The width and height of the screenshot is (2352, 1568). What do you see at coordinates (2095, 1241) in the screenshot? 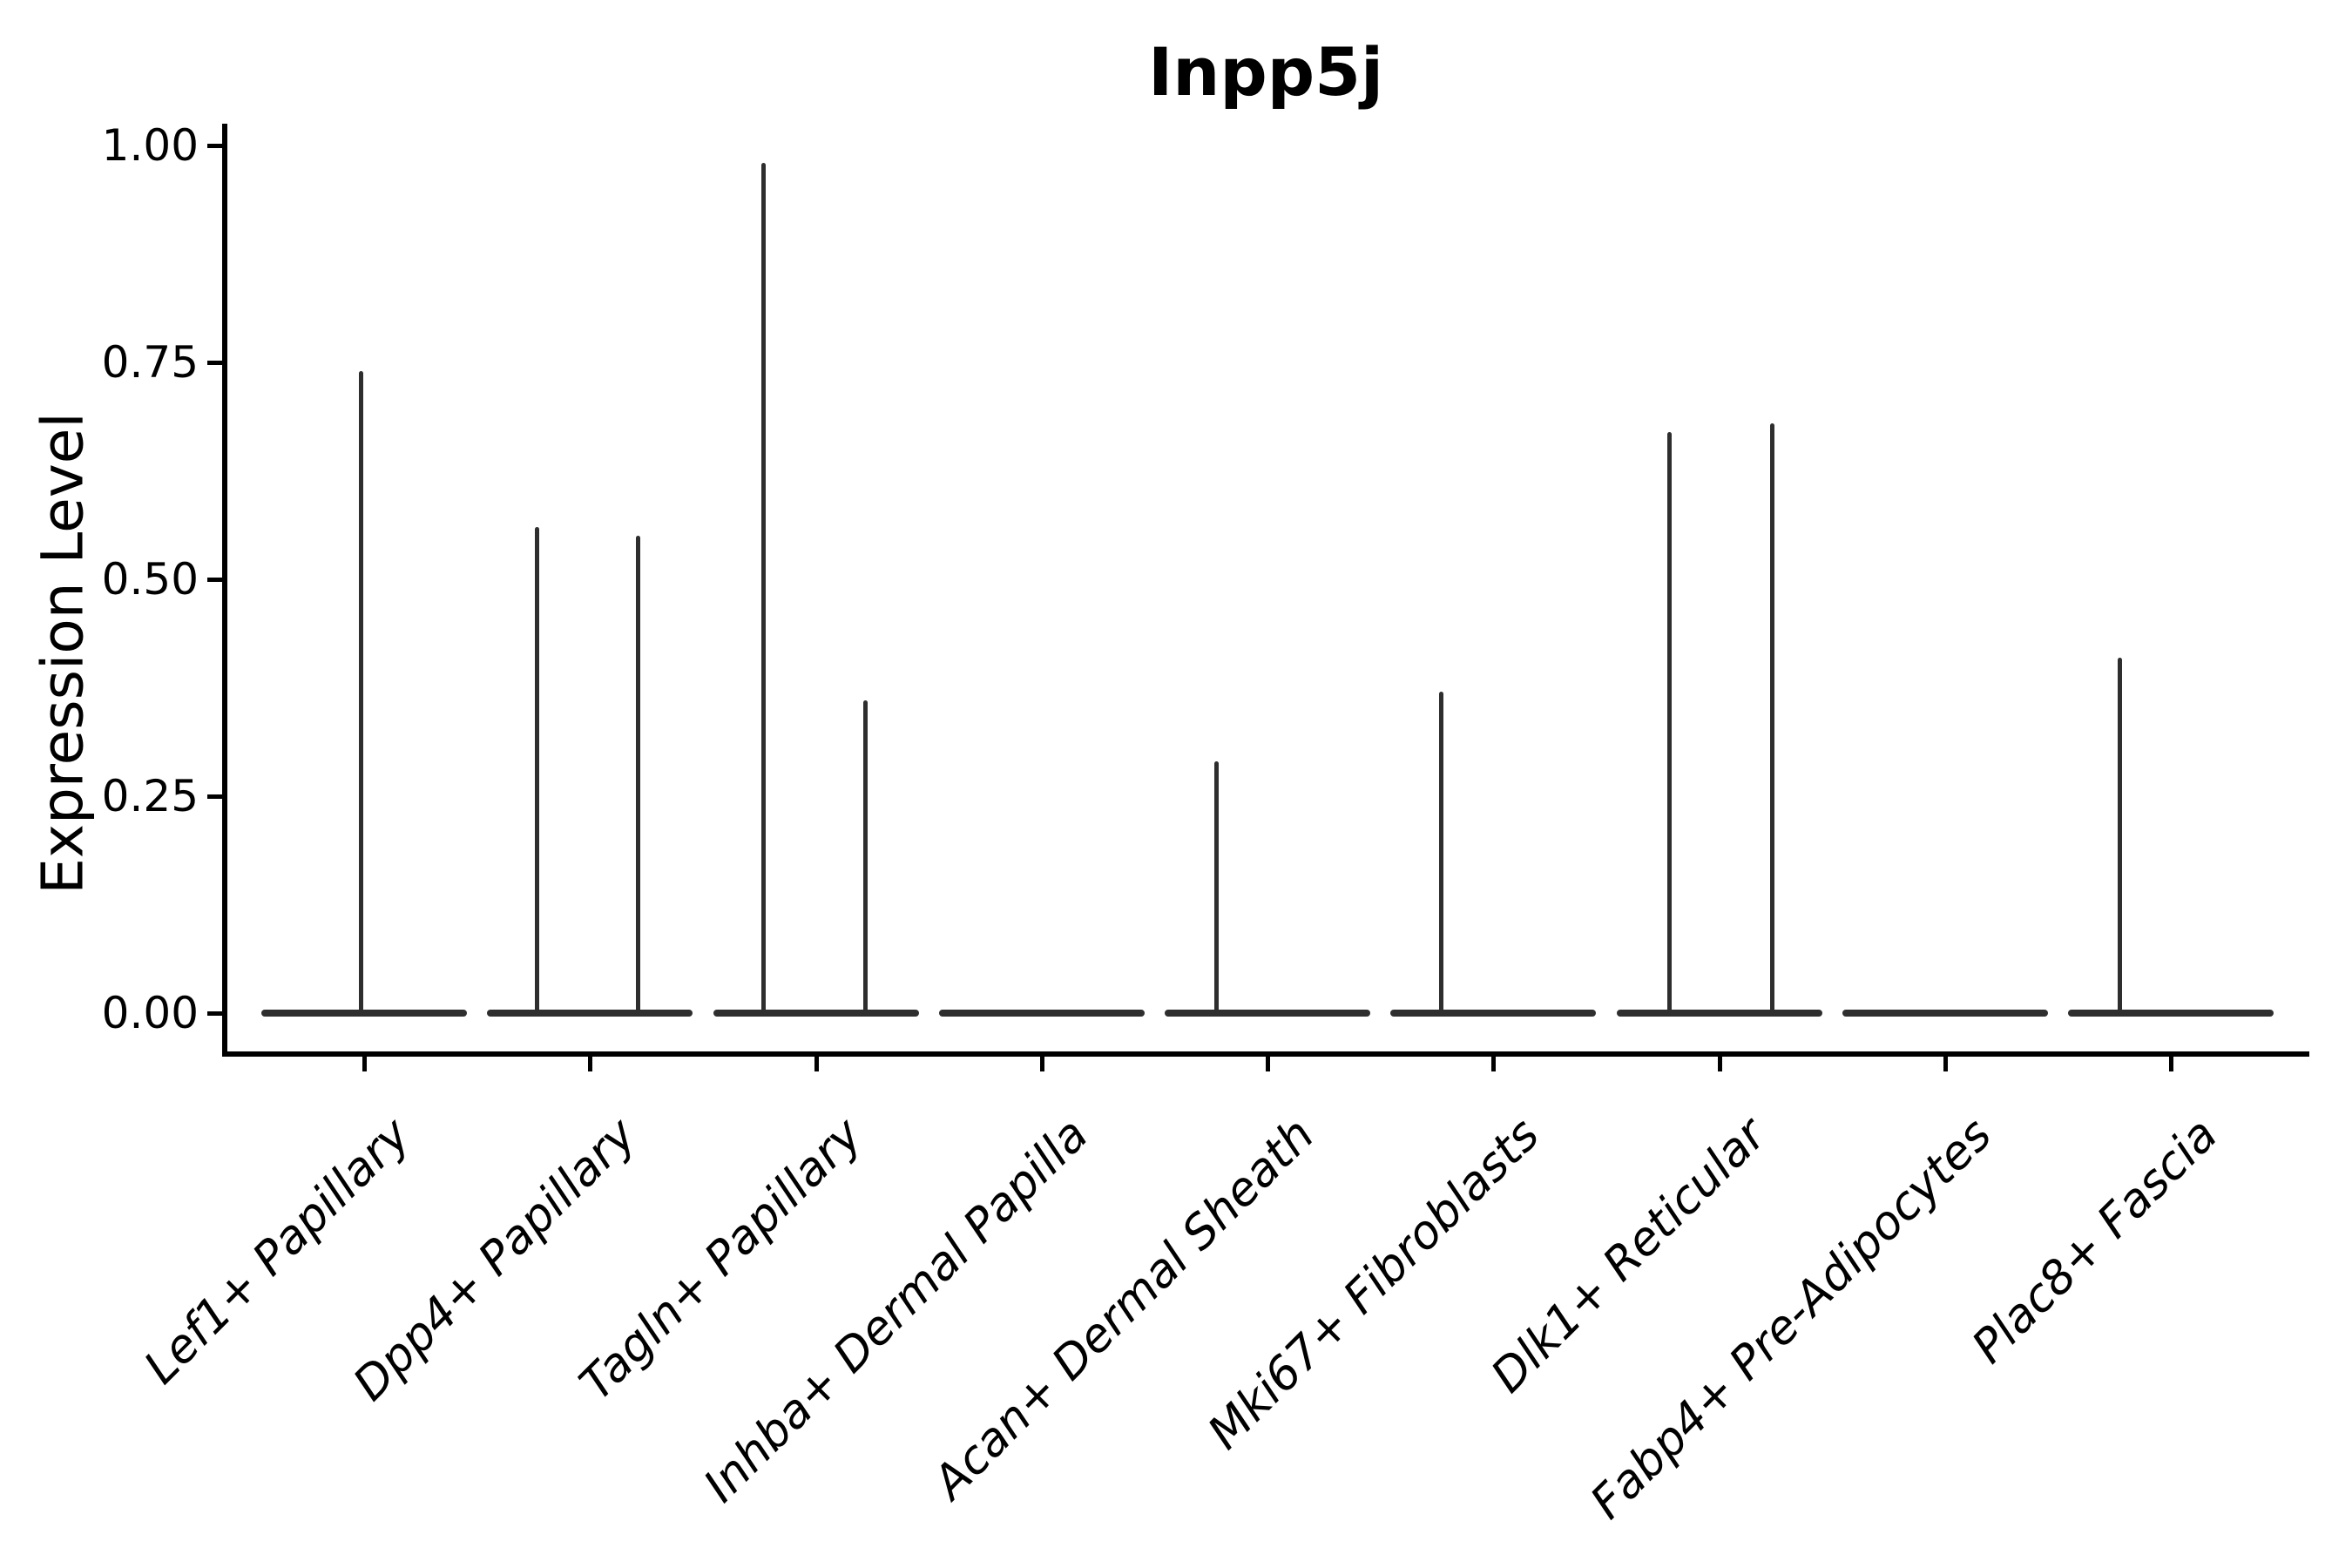
I see `x-axis-category-label: Plac8+ Fascia` at bounding box center [2095, 1241].